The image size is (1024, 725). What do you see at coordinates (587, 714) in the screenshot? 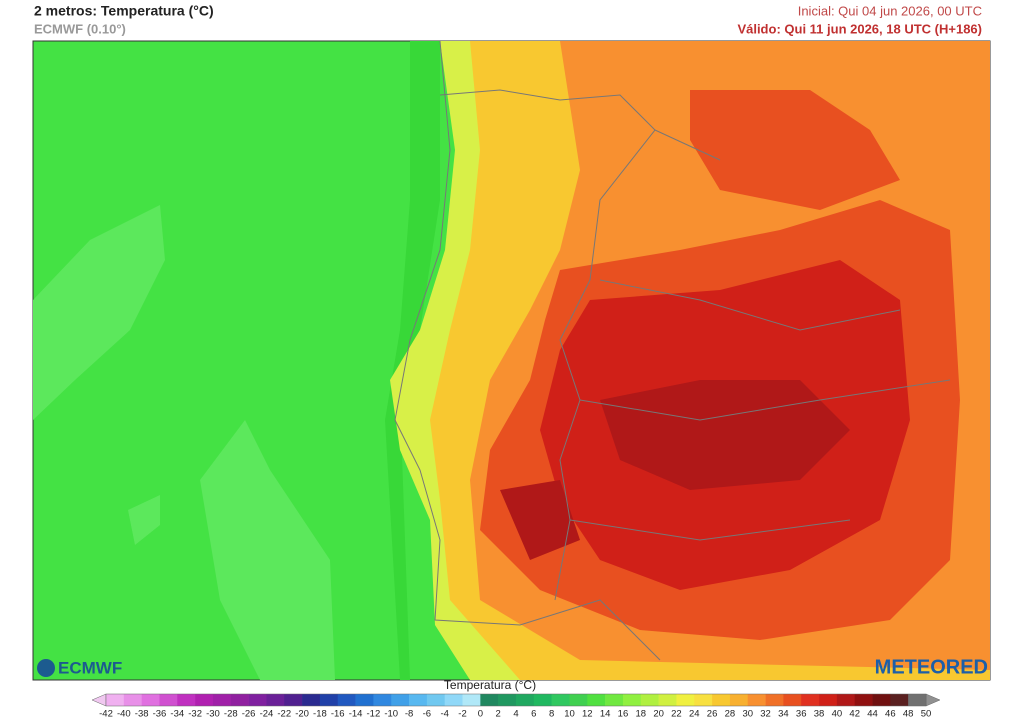
I see `colorbar-tick-label: 12` at bounding box center [587, 714].